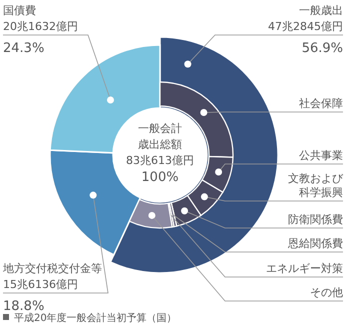 The width and height of the screenshot is (347, 327). What do you see at coordinates (95, 318) in the screenshot?
I see `text: 平成20年度一般会計当初予算（国）` at bounding box center [95, 318].